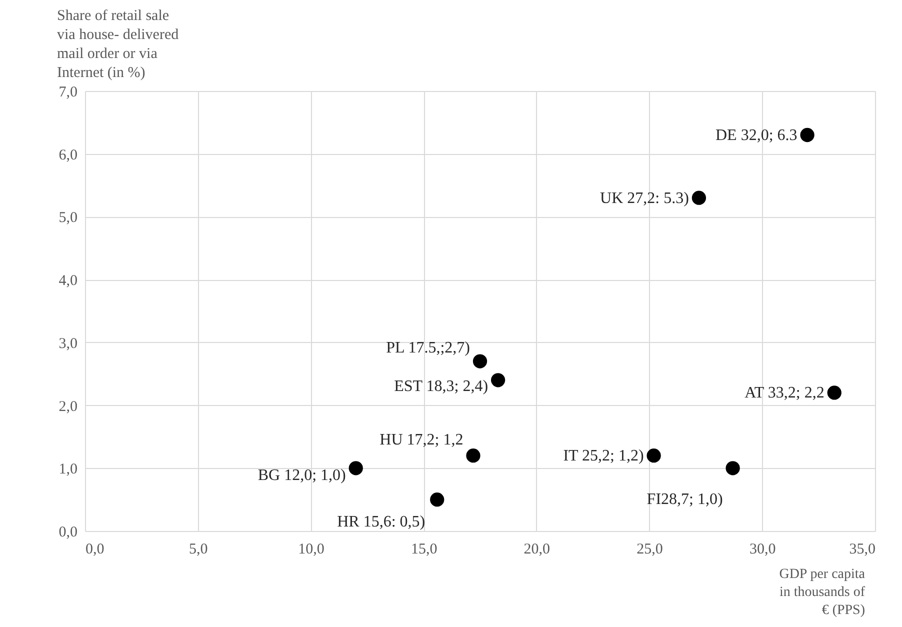 The height and width of the screenshot is (627, 902). I want to click on x-tick-label: 25,0, so click(649, 550).